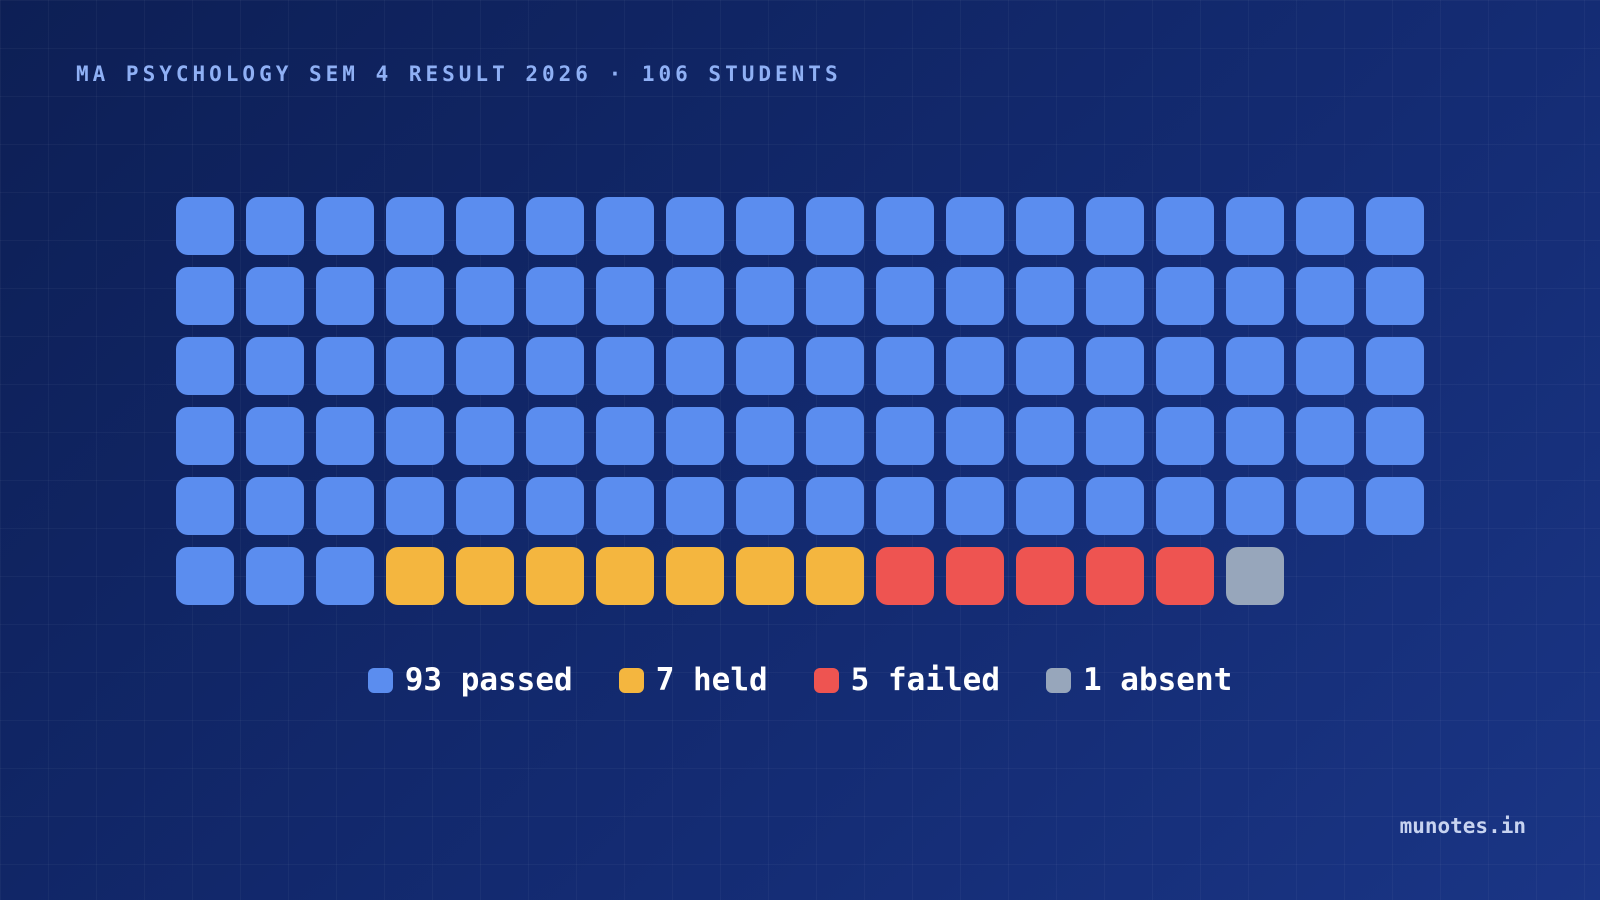 The width and height of the screenshot is (1600, 900). I want to click on legend: 93 passed 7 held 5 failed 1 absent, so click(800, 680).